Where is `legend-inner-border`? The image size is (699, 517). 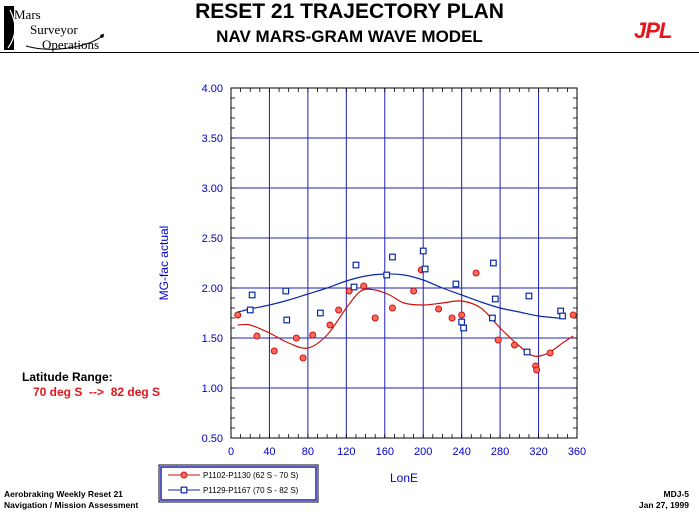 legend-inner-border is located at coordinates (238, 483).